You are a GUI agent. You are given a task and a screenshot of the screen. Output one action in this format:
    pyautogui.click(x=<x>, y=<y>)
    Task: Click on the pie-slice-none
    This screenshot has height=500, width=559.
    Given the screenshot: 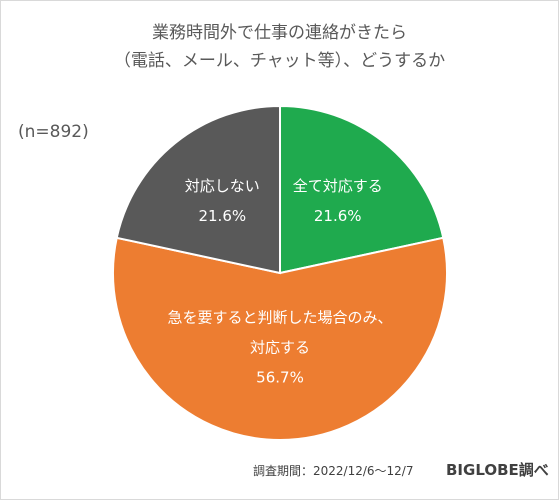 What is the action you would take?
    pyautogui.click(x=198, y=189)
    